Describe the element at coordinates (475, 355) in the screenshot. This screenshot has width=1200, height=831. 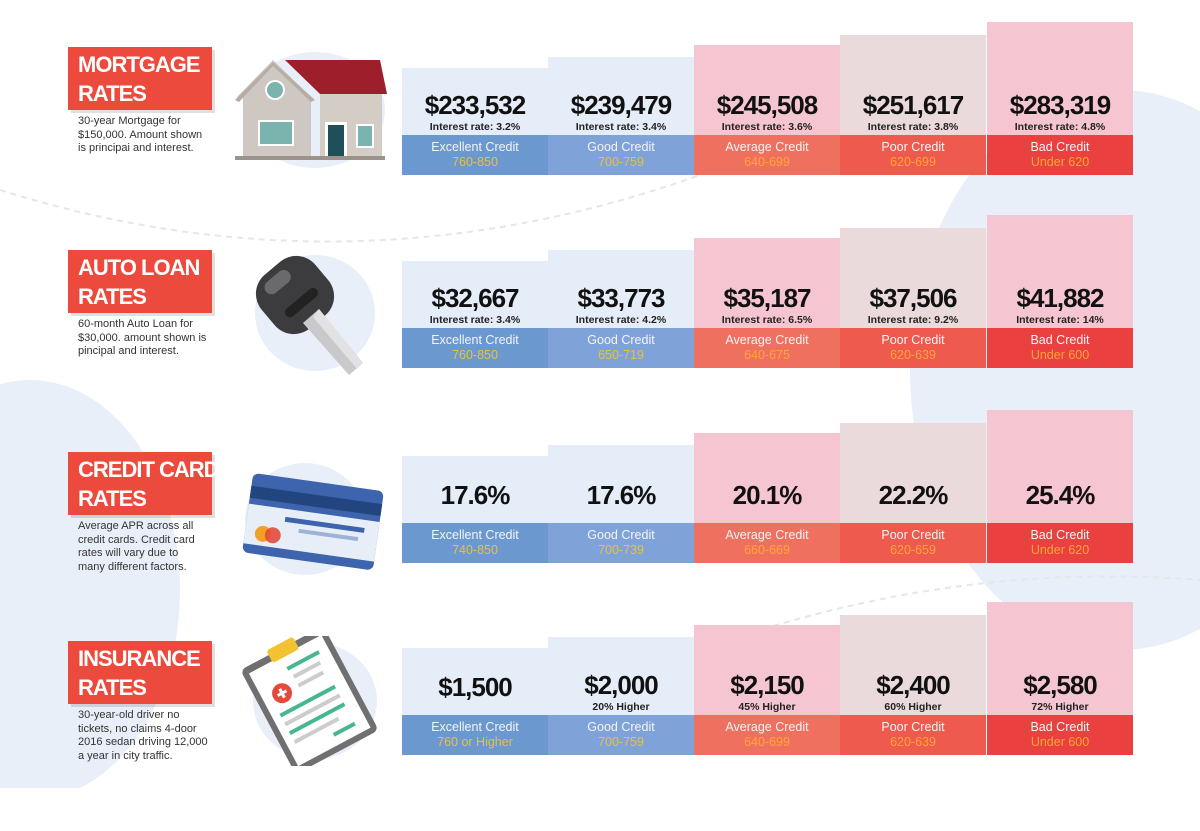
I see `credit-range: 760-850` at that location.